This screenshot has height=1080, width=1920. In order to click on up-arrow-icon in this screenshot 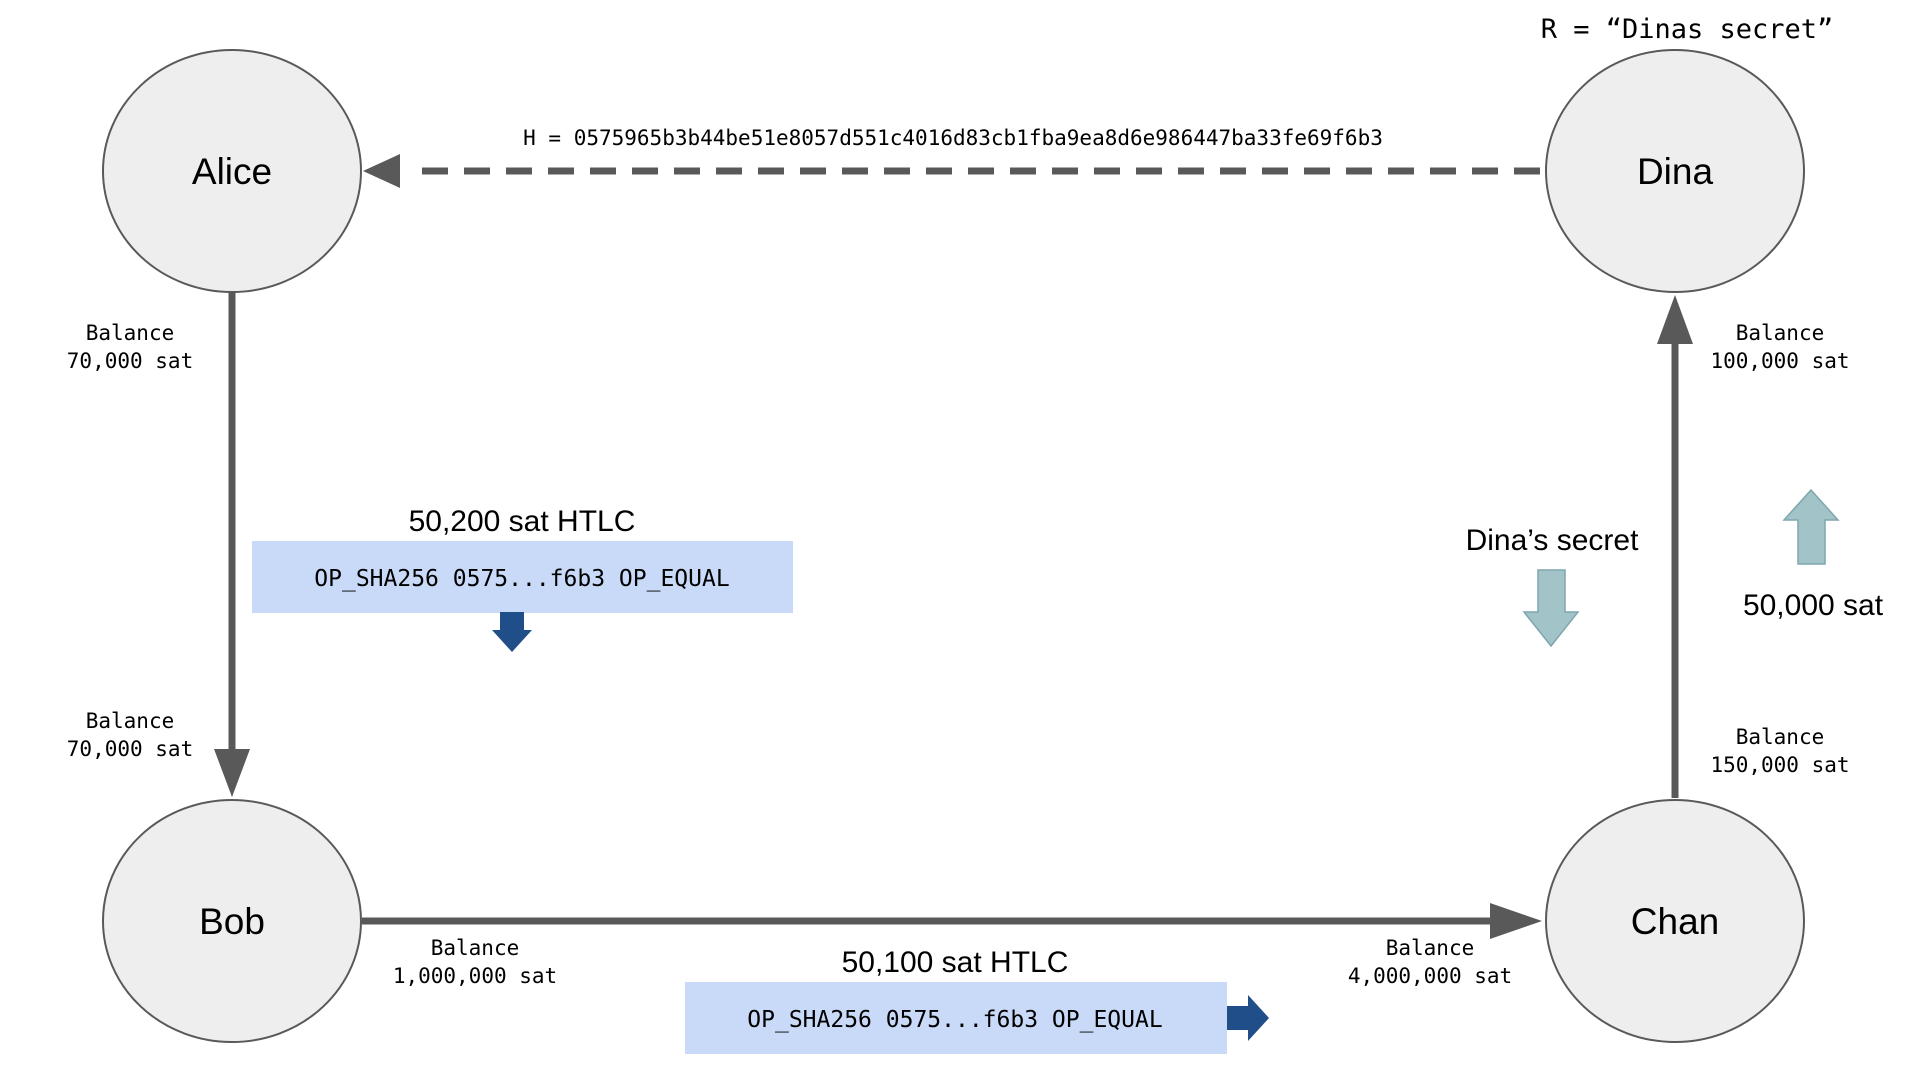, I will do `click(1811, 526)`.